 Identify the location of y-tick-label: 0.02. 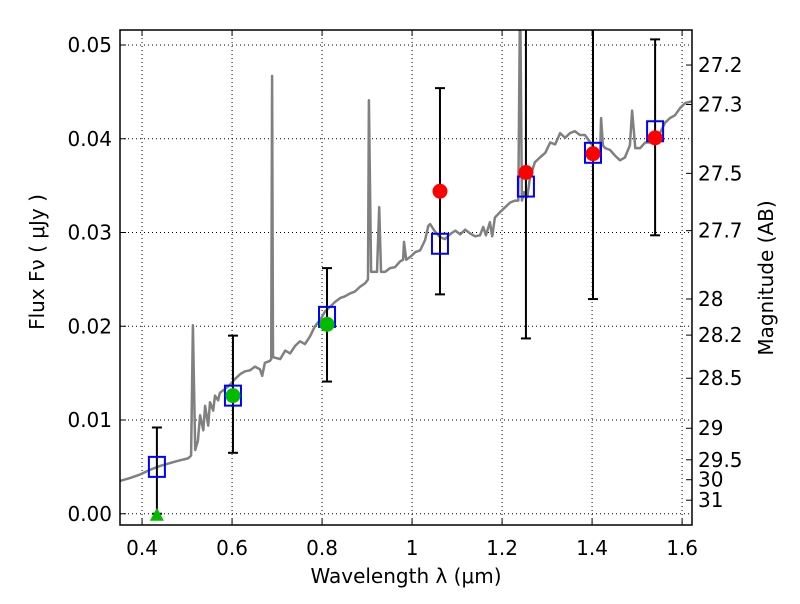
(89, 326).